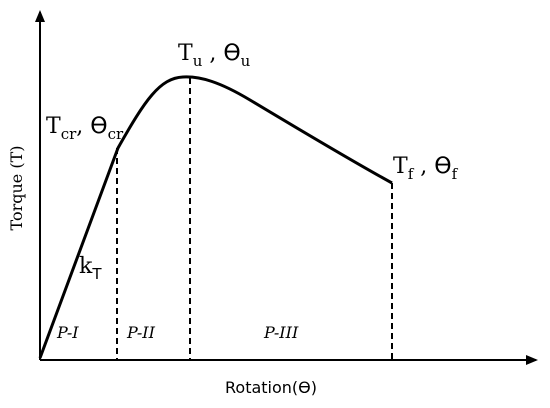  I want to click on ultimate-torque-symbol: T, so click(185, 53).